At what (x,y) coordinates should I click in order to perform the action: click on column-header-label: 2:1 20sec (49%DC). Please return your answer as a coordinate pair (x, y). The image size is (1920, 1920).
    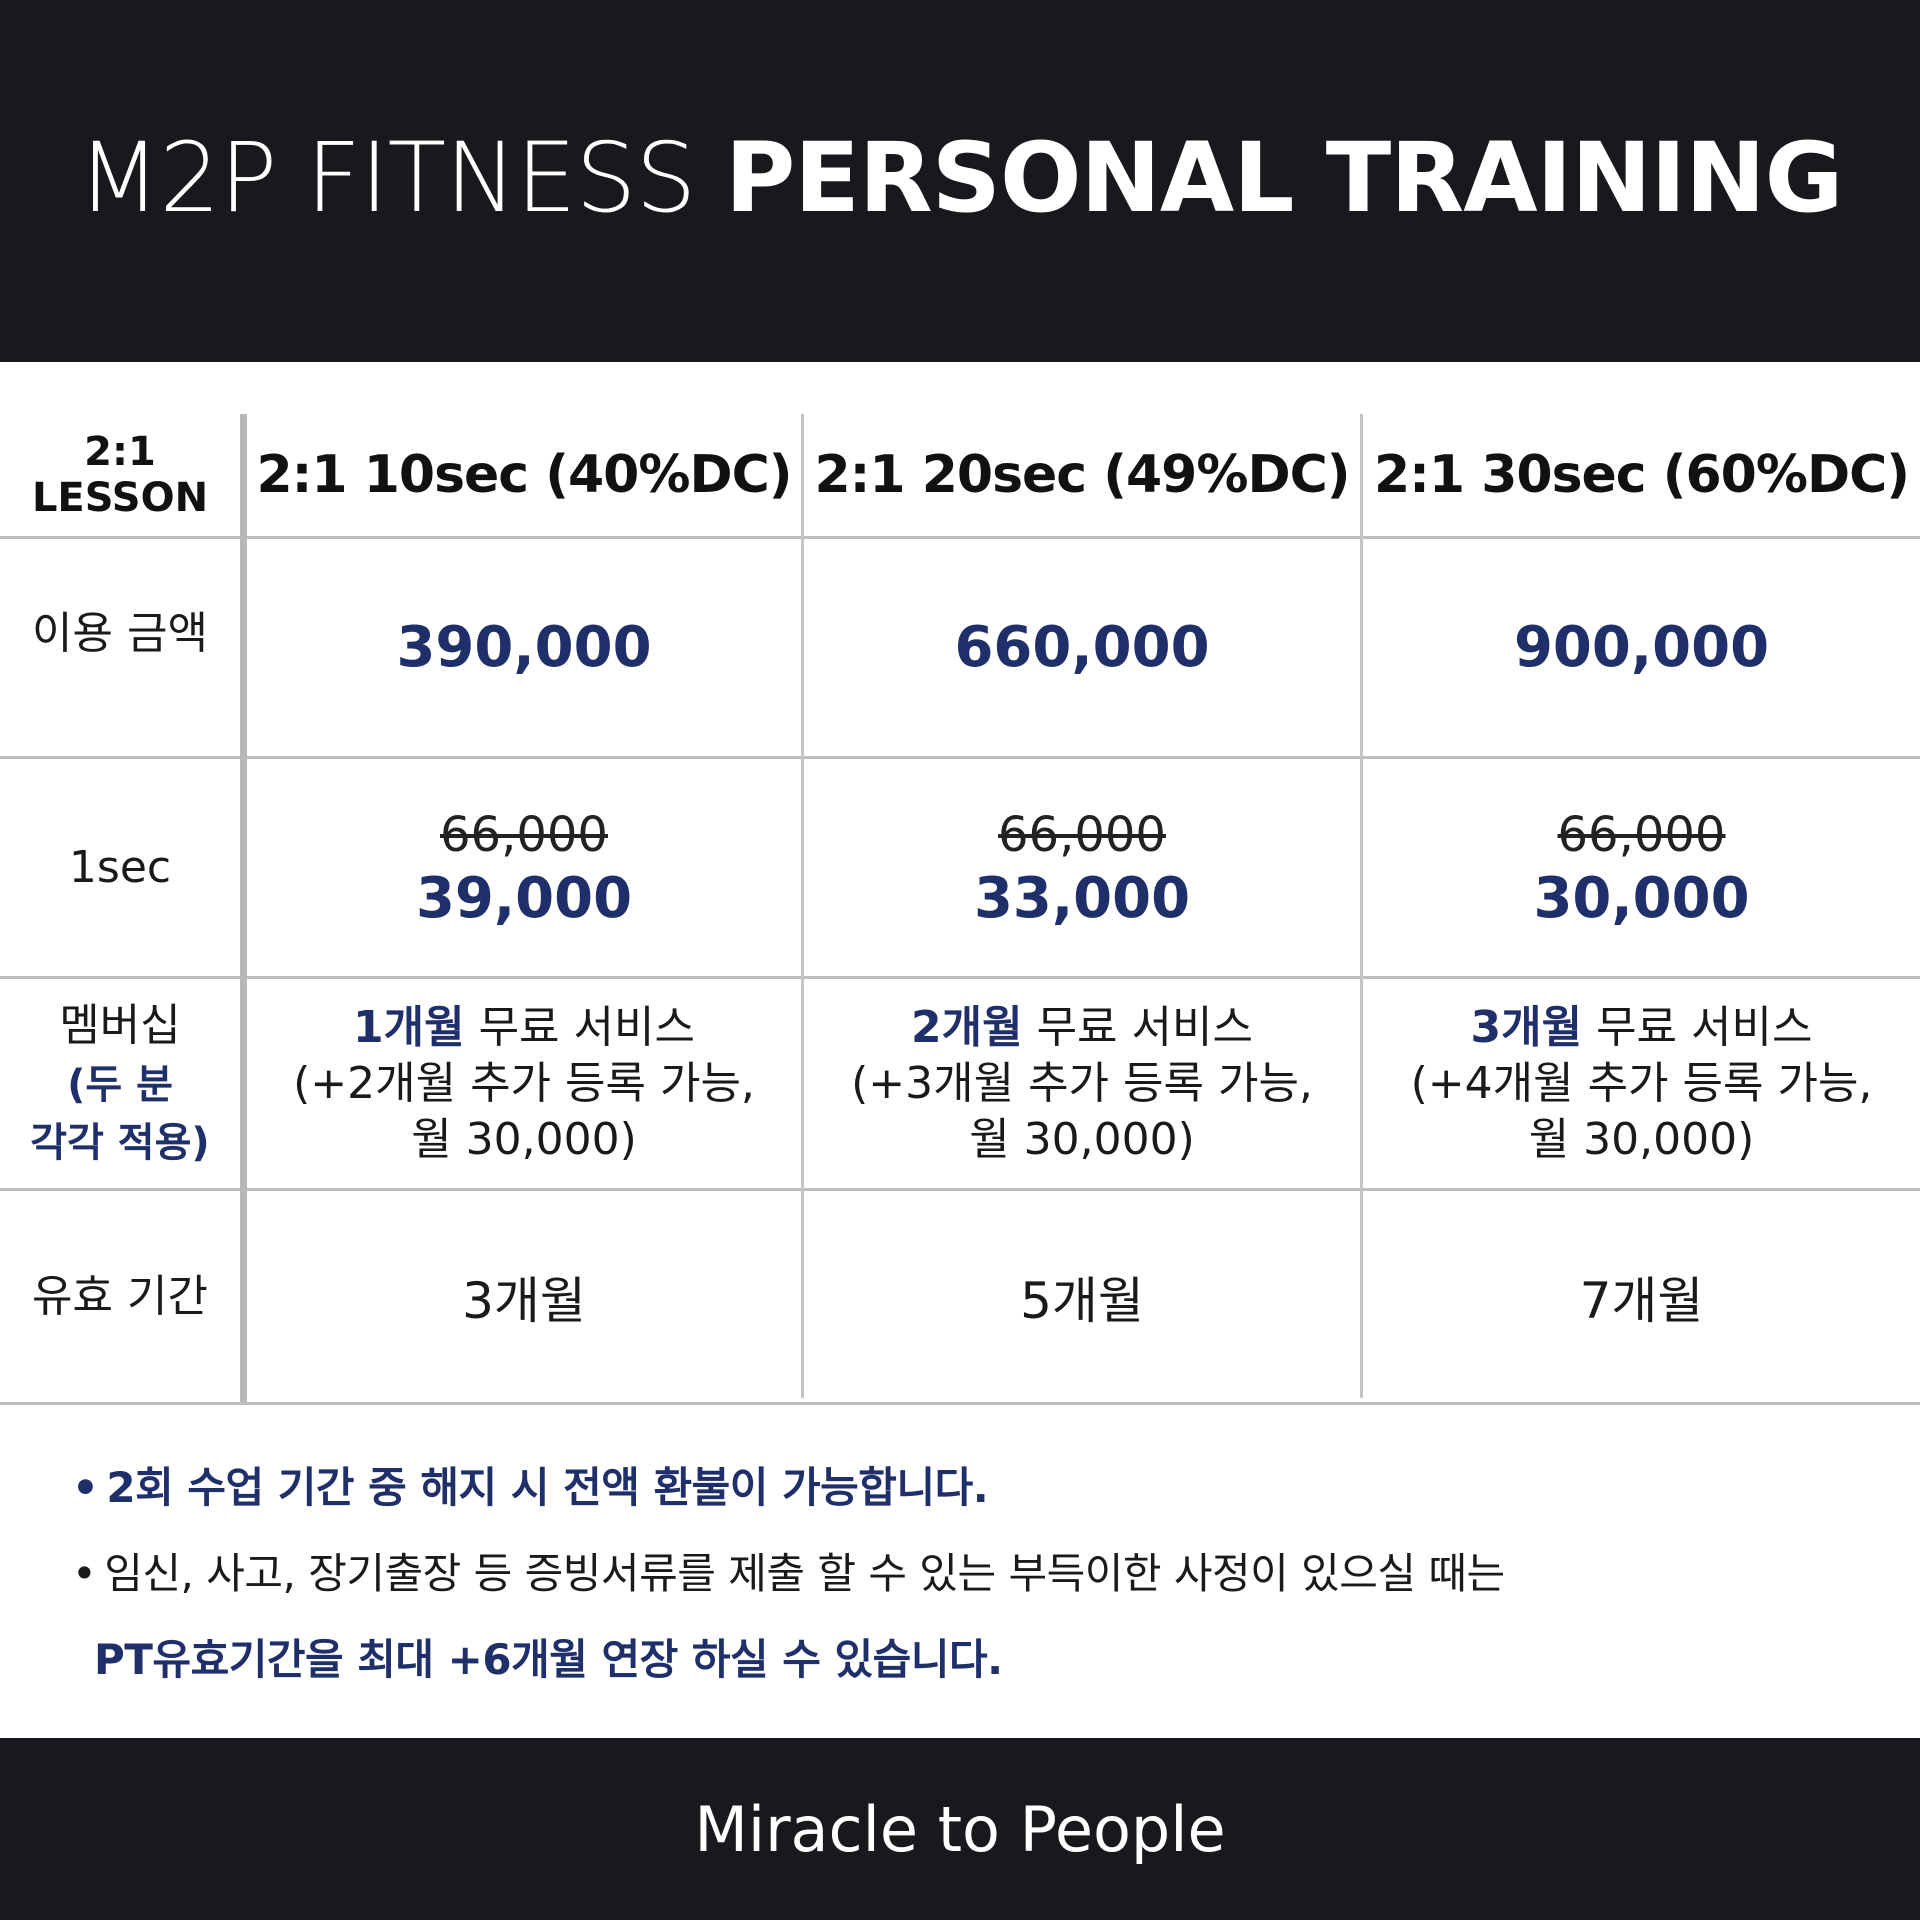
    Looking at the image, I should click on (1082, 475).